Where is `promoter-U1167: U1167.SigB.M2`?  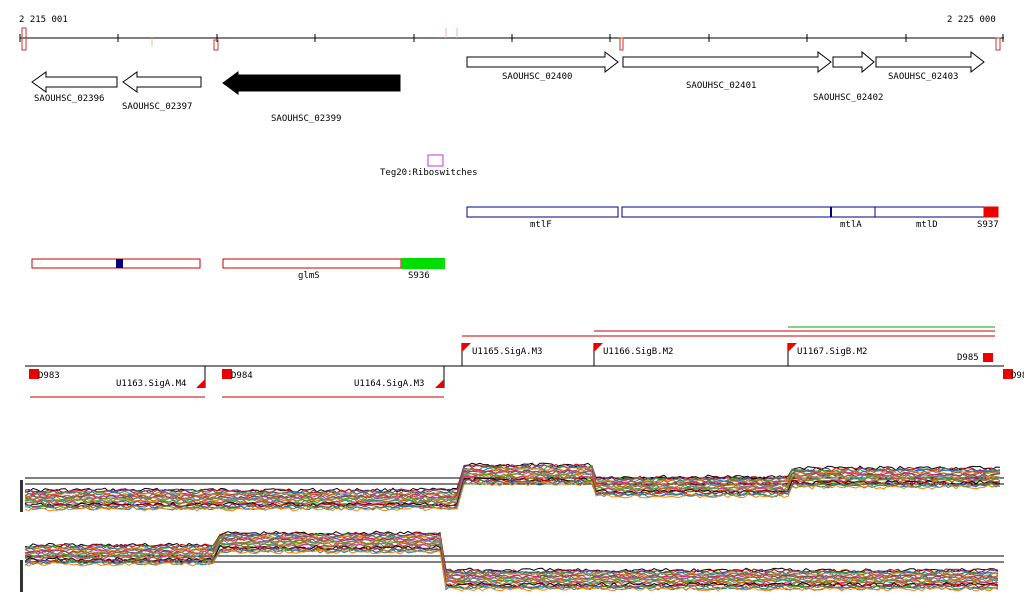 promoter-U1167: U1167.SigB.M2 is located at coordinates (827, 354).